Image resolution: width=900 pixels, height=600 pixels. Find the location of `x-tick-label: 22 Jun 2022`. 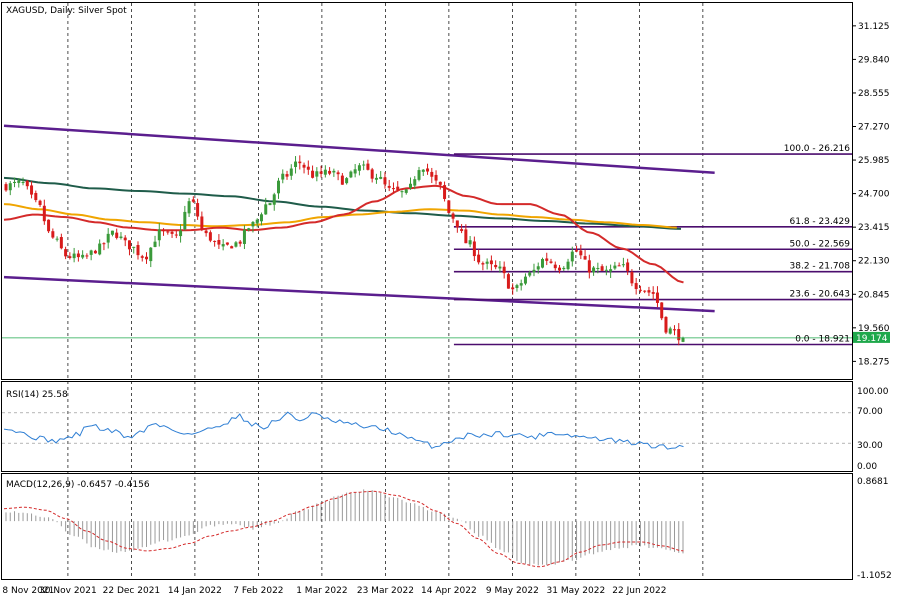

x-tick-label: 22 Jun 2022 is located at coordinates (639, 591).